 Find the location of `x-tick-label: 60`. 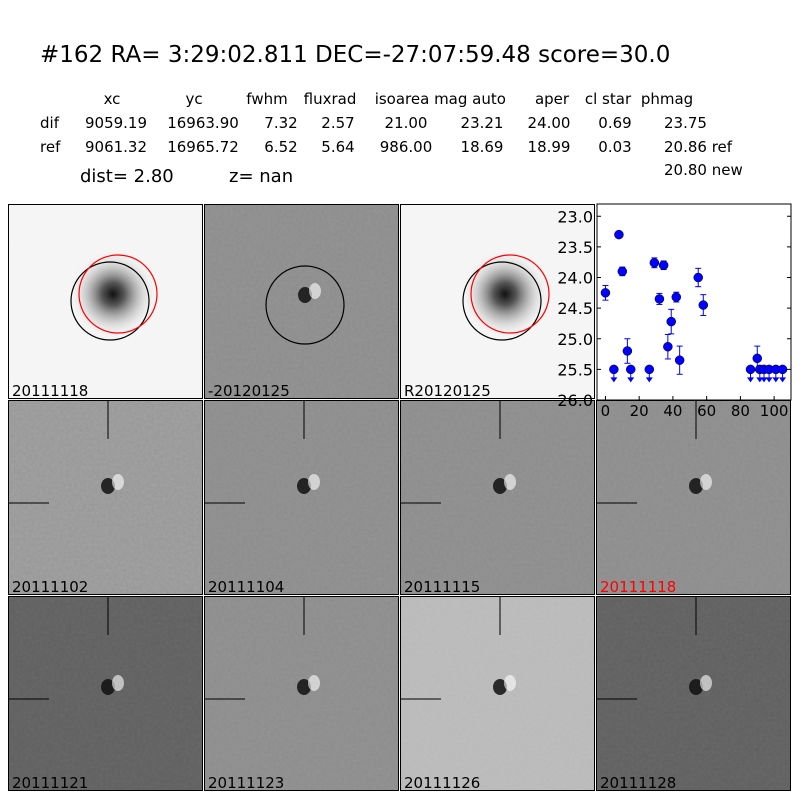

x-tick-label: 60 is located at coordinates (706, 411).